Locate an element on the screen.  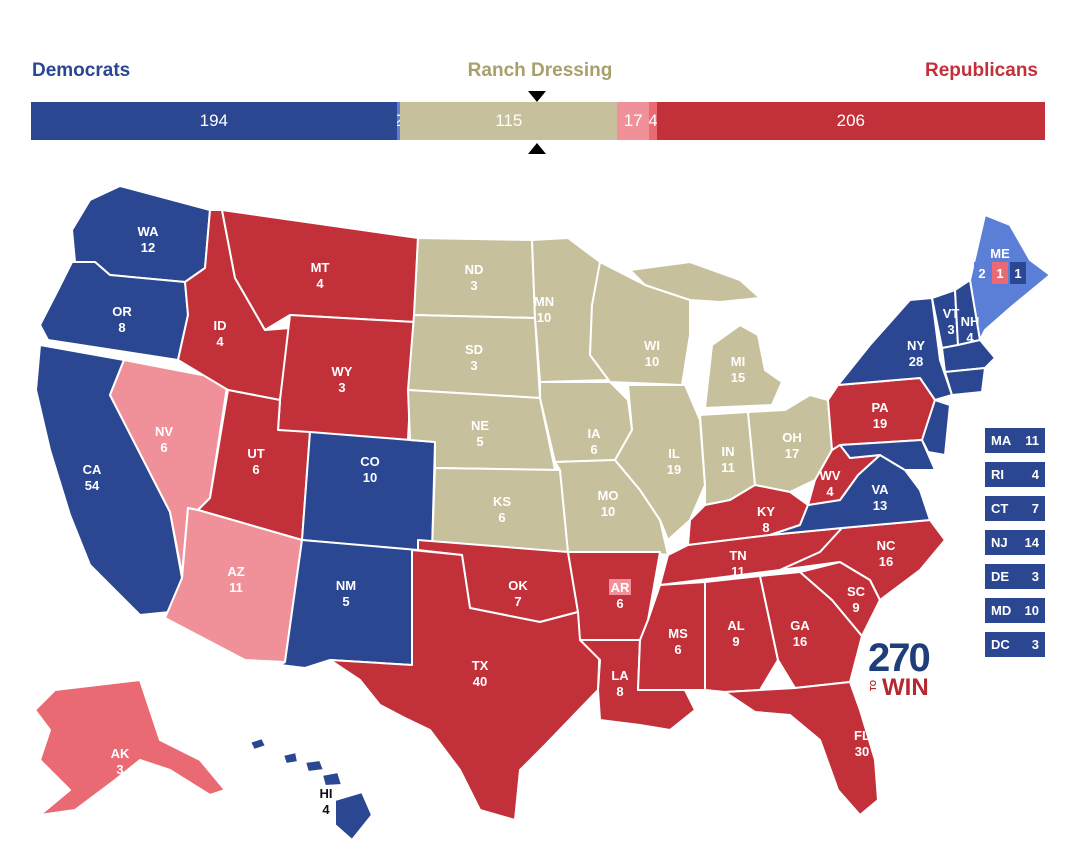
state-MI is located at coordinates (743, 366).